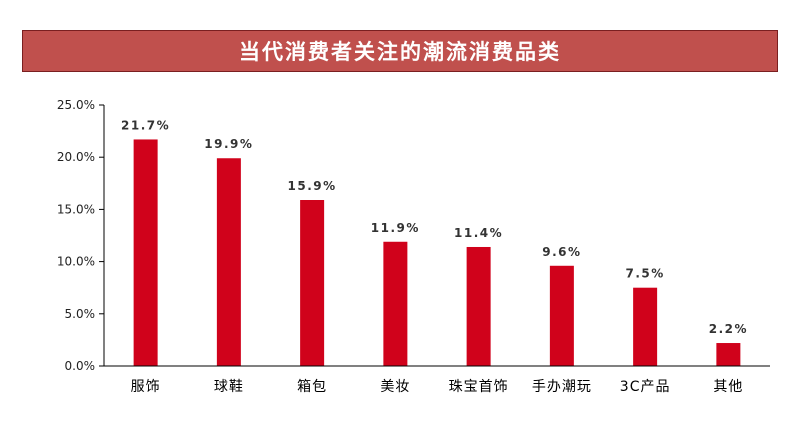  What do you see at coordinates (80, 314) in the screenshot?
I see `y-tick-label: 5.0%` at bounding box center [80, 314].